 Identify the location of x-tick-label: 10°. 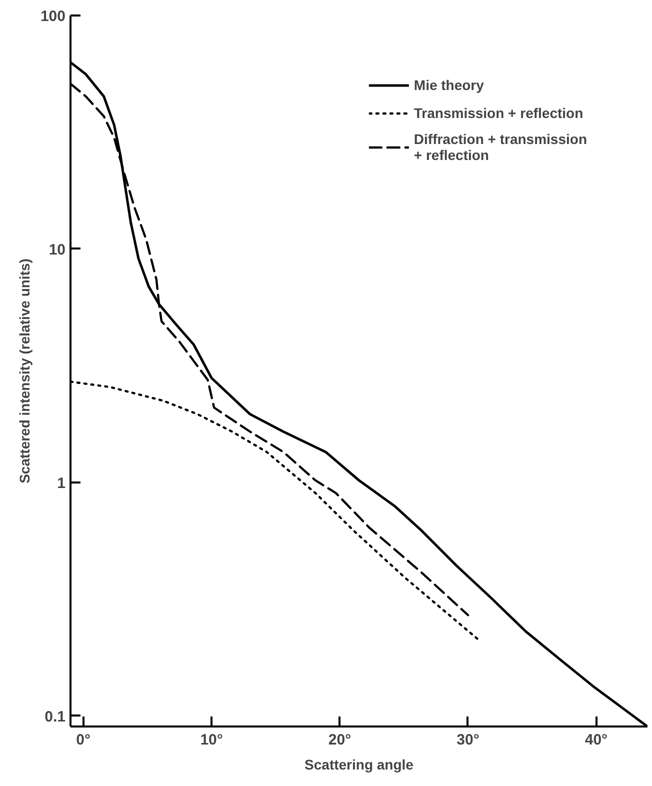
(211, 740).